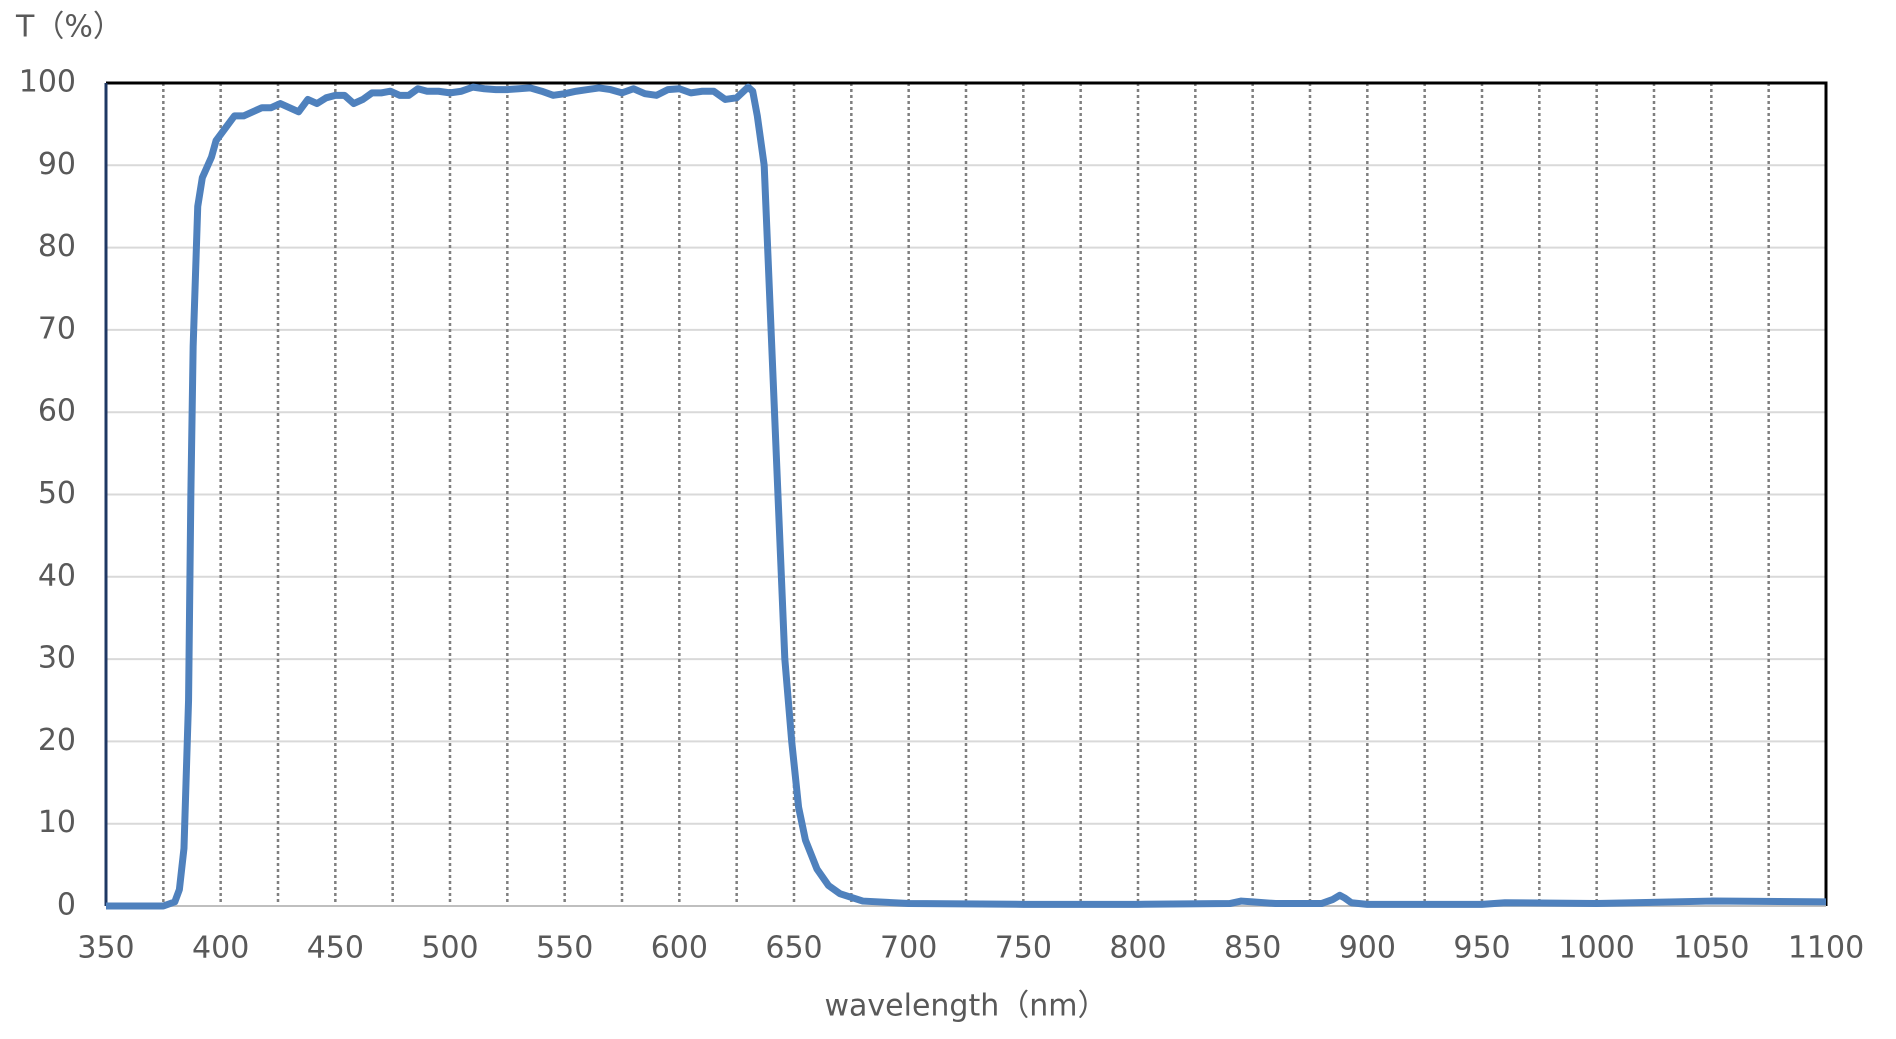 This screenshot has width=1896, height=1039. I want to click on x-tick-label: 800, so click(1137, 948).